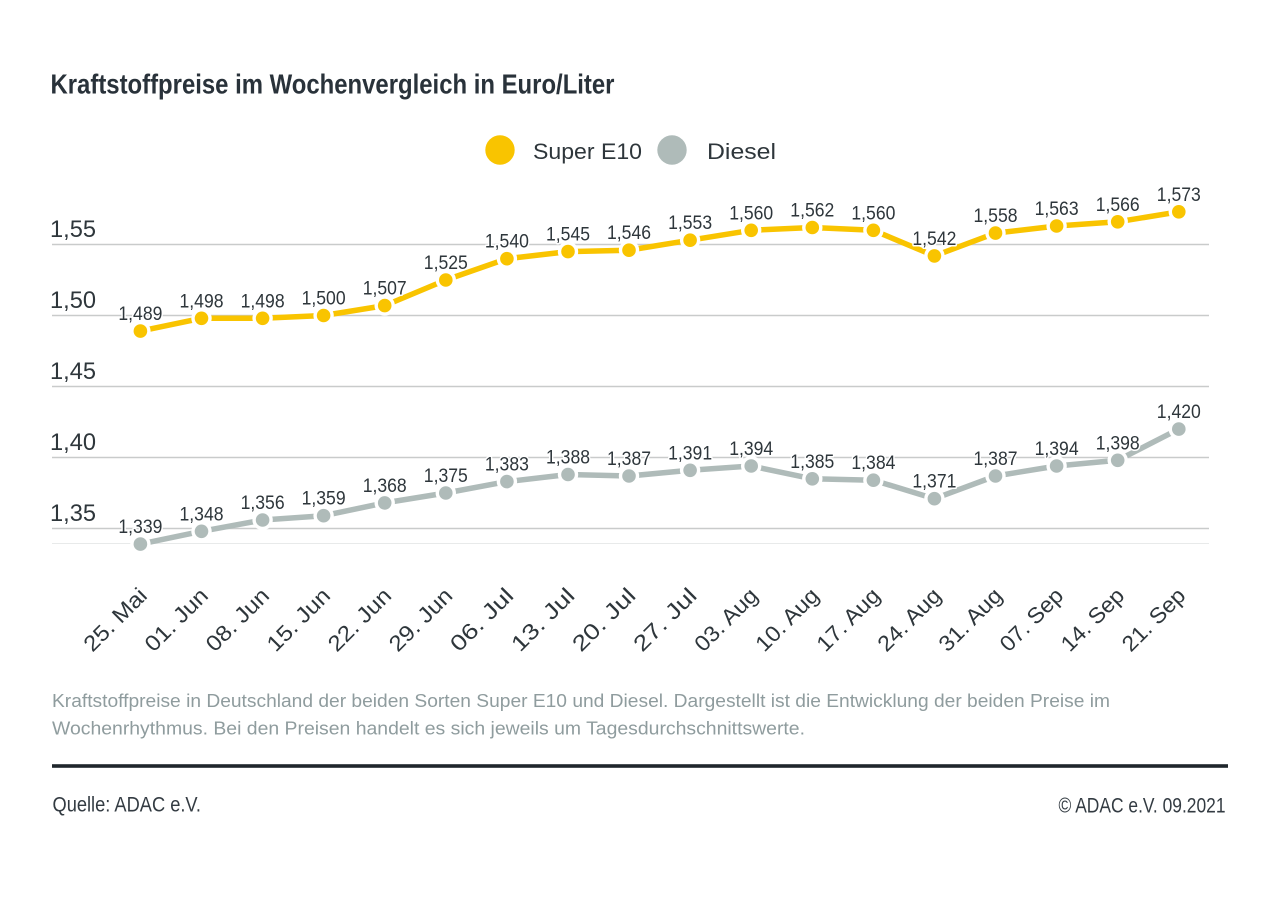 This screenshot has width=1280, height=898. Describe the element at coordinates (73, 442) in the screenshot. I see `svg-text: 1,40` at that location.